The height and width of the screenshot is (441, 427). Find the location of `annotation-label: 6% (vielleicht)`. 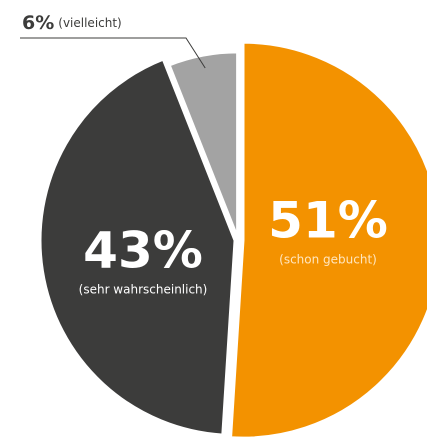

annotation-label: 6% (vielleicht) is located at coordinates (72, 23).